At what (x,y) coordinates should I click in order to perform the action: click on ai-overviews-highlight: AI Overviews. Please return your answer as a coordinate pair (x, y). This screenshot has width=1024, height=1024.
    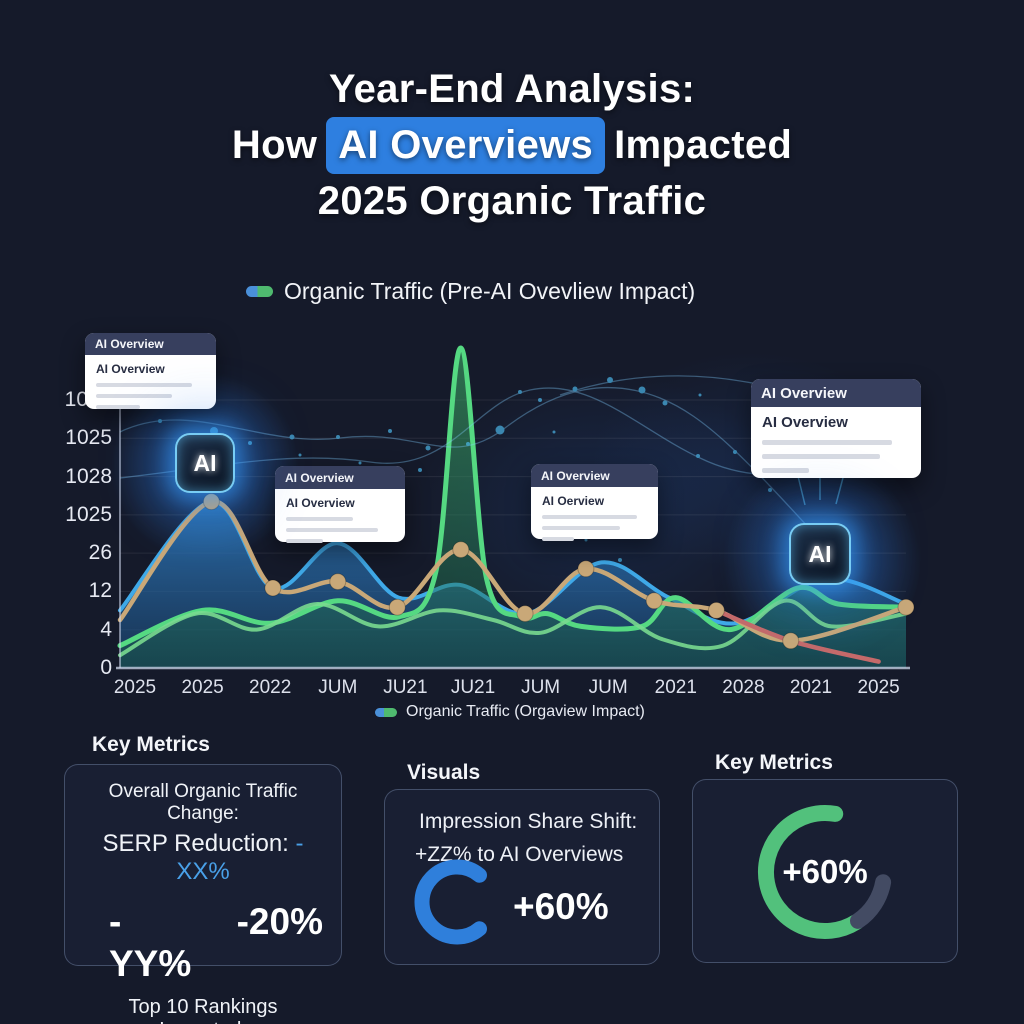
    Looking at the image, I should click on (466, 145).